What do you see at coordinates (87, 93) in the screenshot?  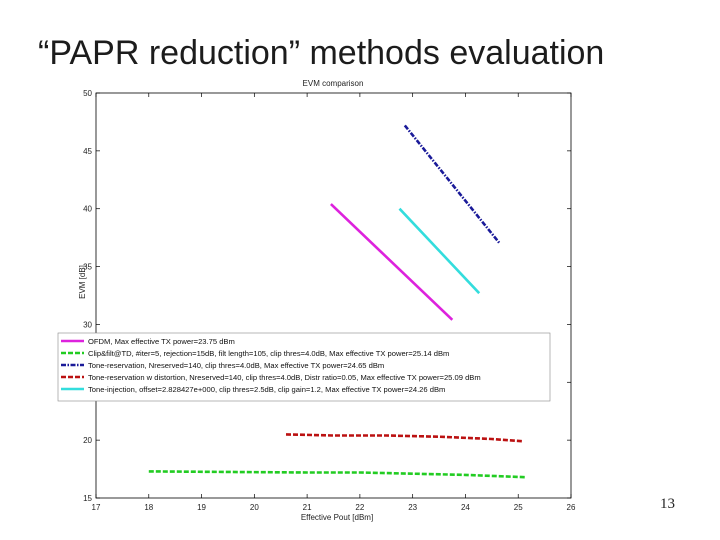 I see `y-tick-label: 50` at bounding box center [87, 93].